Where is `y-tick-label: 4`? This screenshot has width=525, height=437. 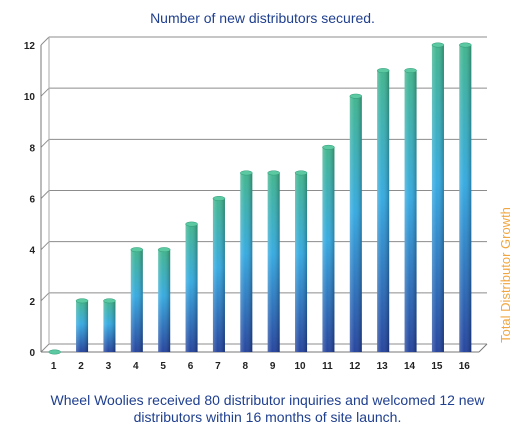
y-tick-label: 4 is located at coordinates (32, 251).